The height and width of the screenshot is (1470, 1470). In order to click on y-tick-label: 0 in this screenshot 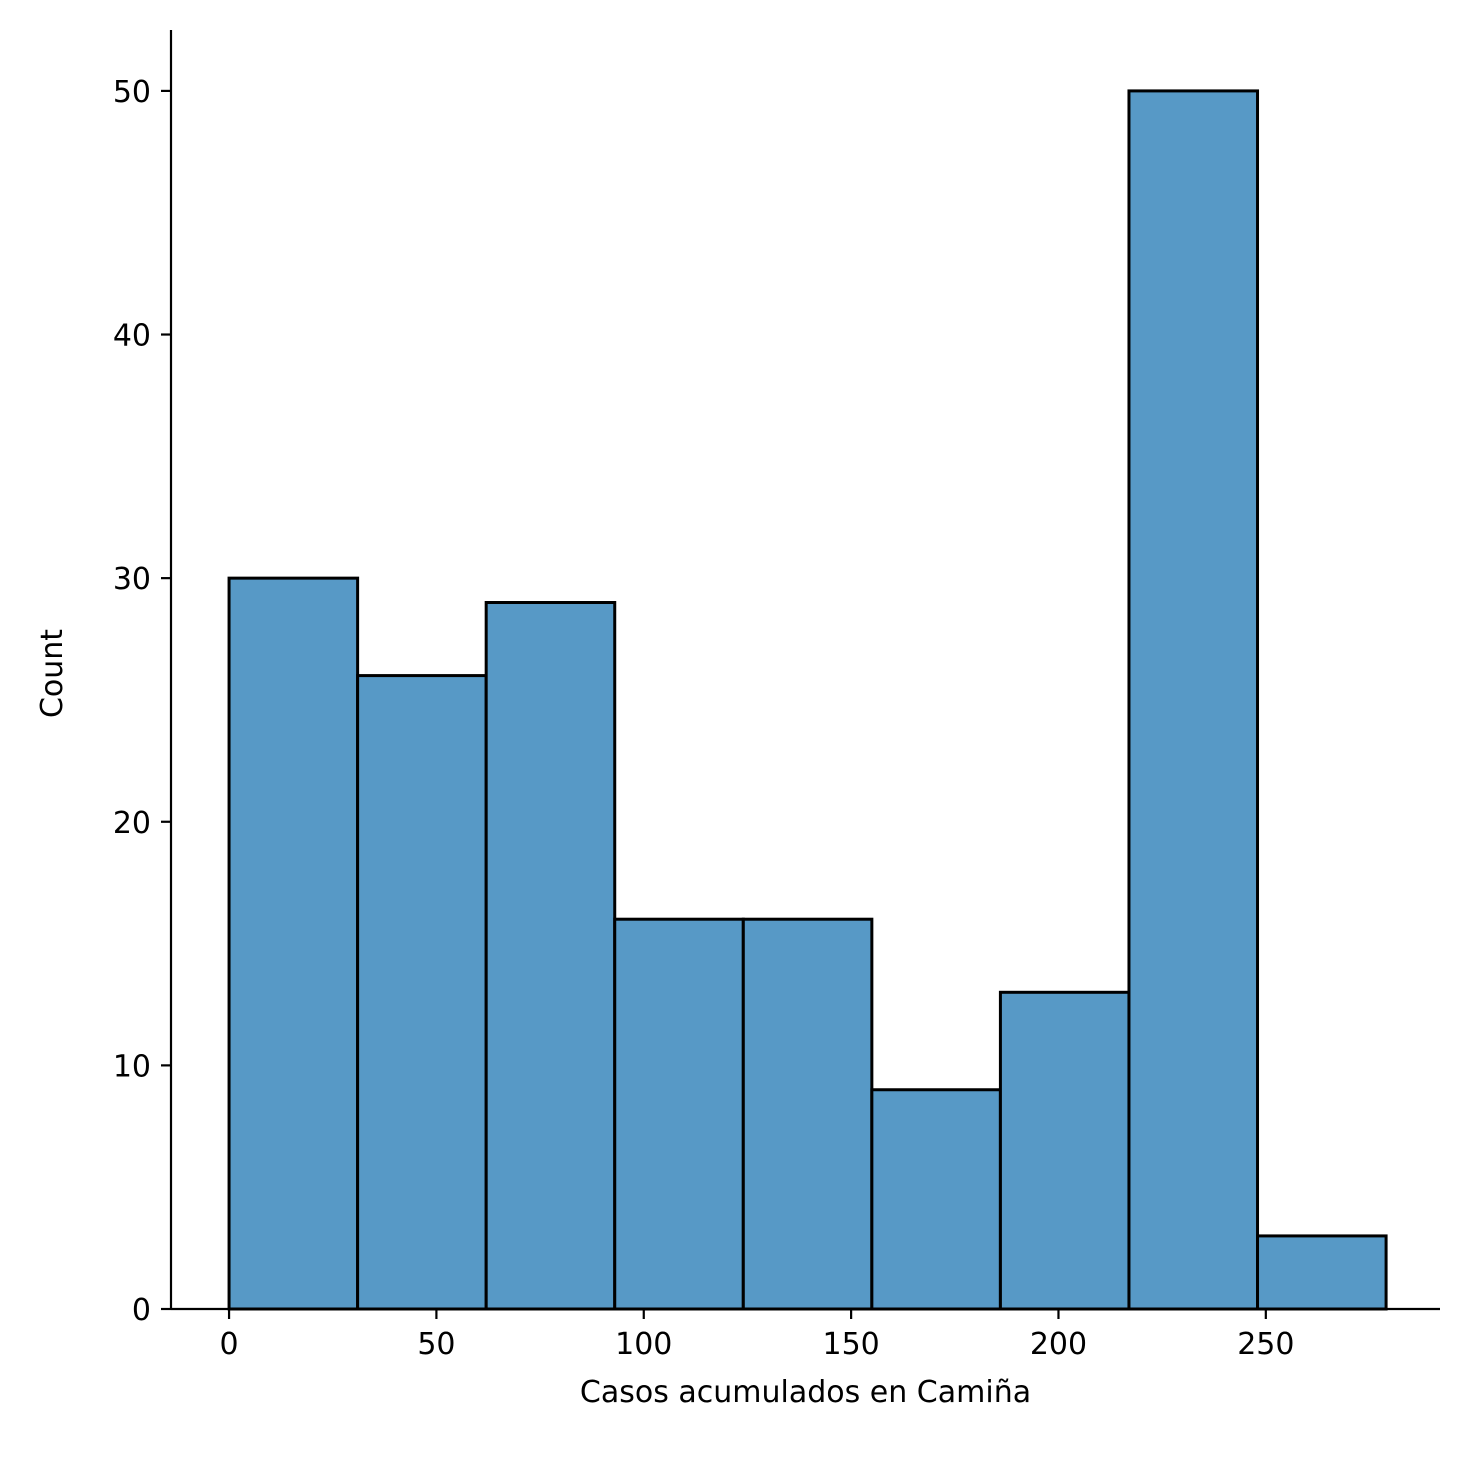, I will do `click(141, 1310)`.